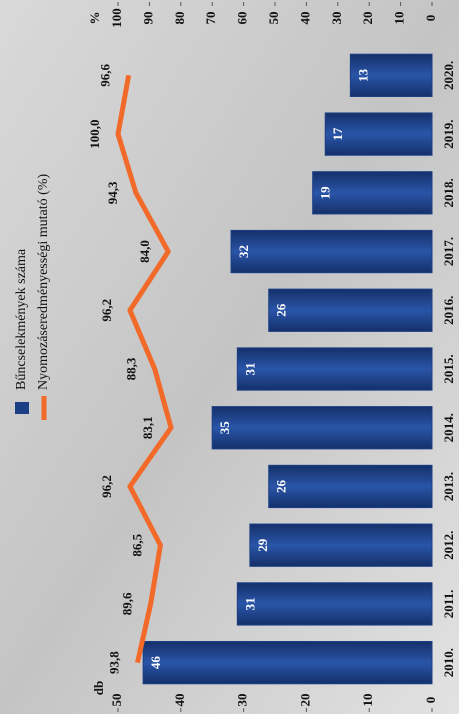 This screenshot has height=714, width=459. Describe the element at coordinates (325, 193) in the screenshot. I see `bar-value-label: 19` at that location.